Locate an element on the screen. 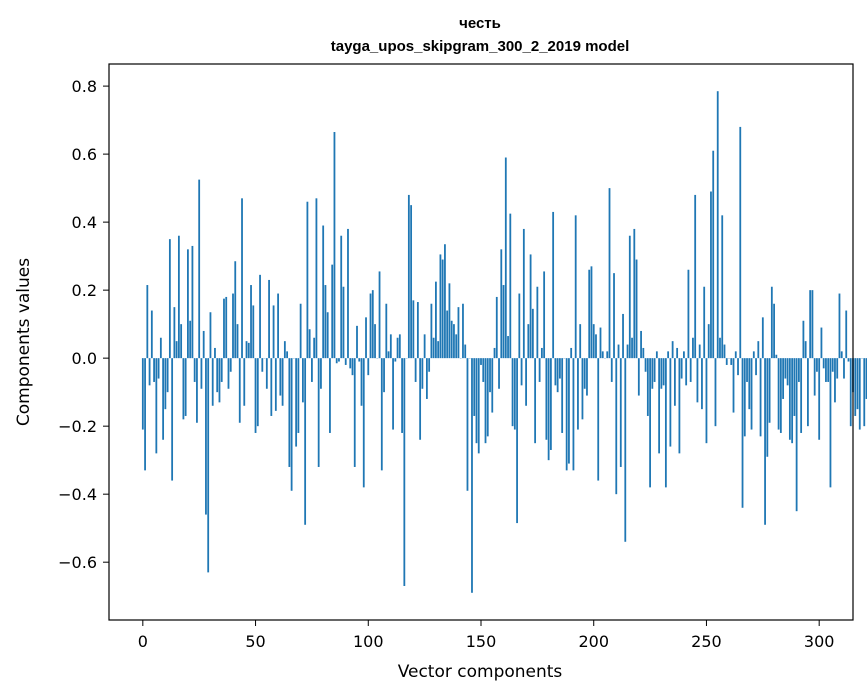  x-tick-label: 250 is located at coordinates (706, 641).